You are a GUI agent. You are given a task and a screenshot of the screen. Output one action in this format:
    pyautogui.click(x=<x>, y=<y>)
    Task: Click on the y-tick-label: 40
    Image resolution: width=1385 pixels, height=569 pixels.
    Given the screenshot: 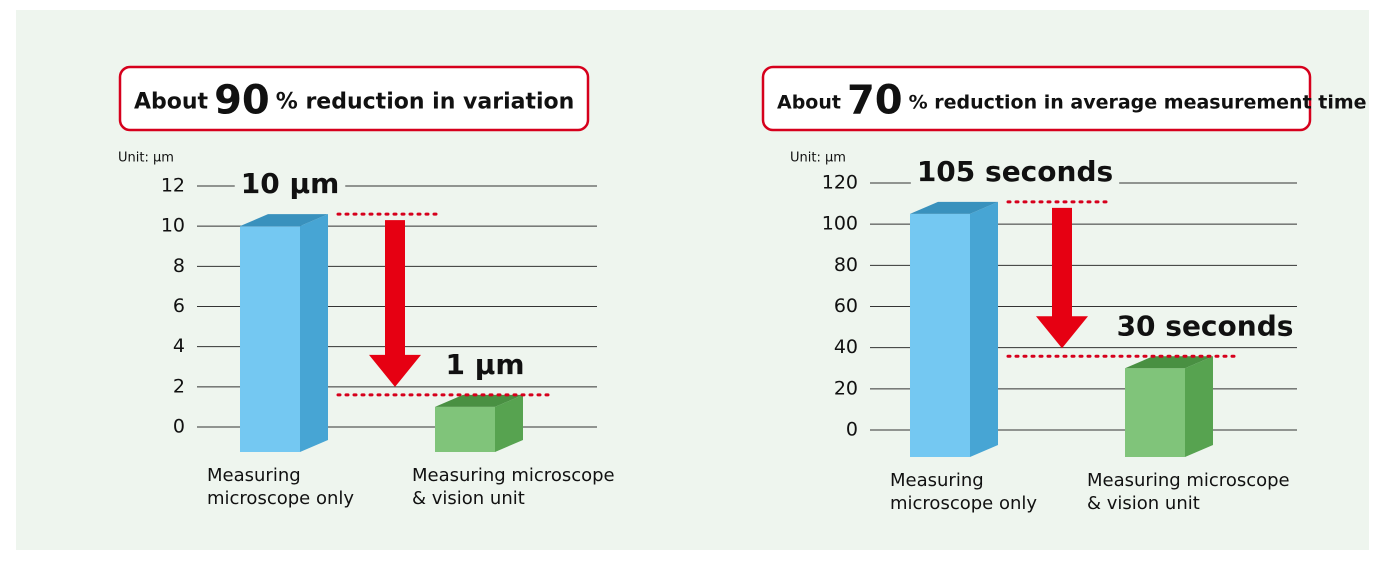 What is the action you would take?
    pyautogui.click(x=846, y=347)
    